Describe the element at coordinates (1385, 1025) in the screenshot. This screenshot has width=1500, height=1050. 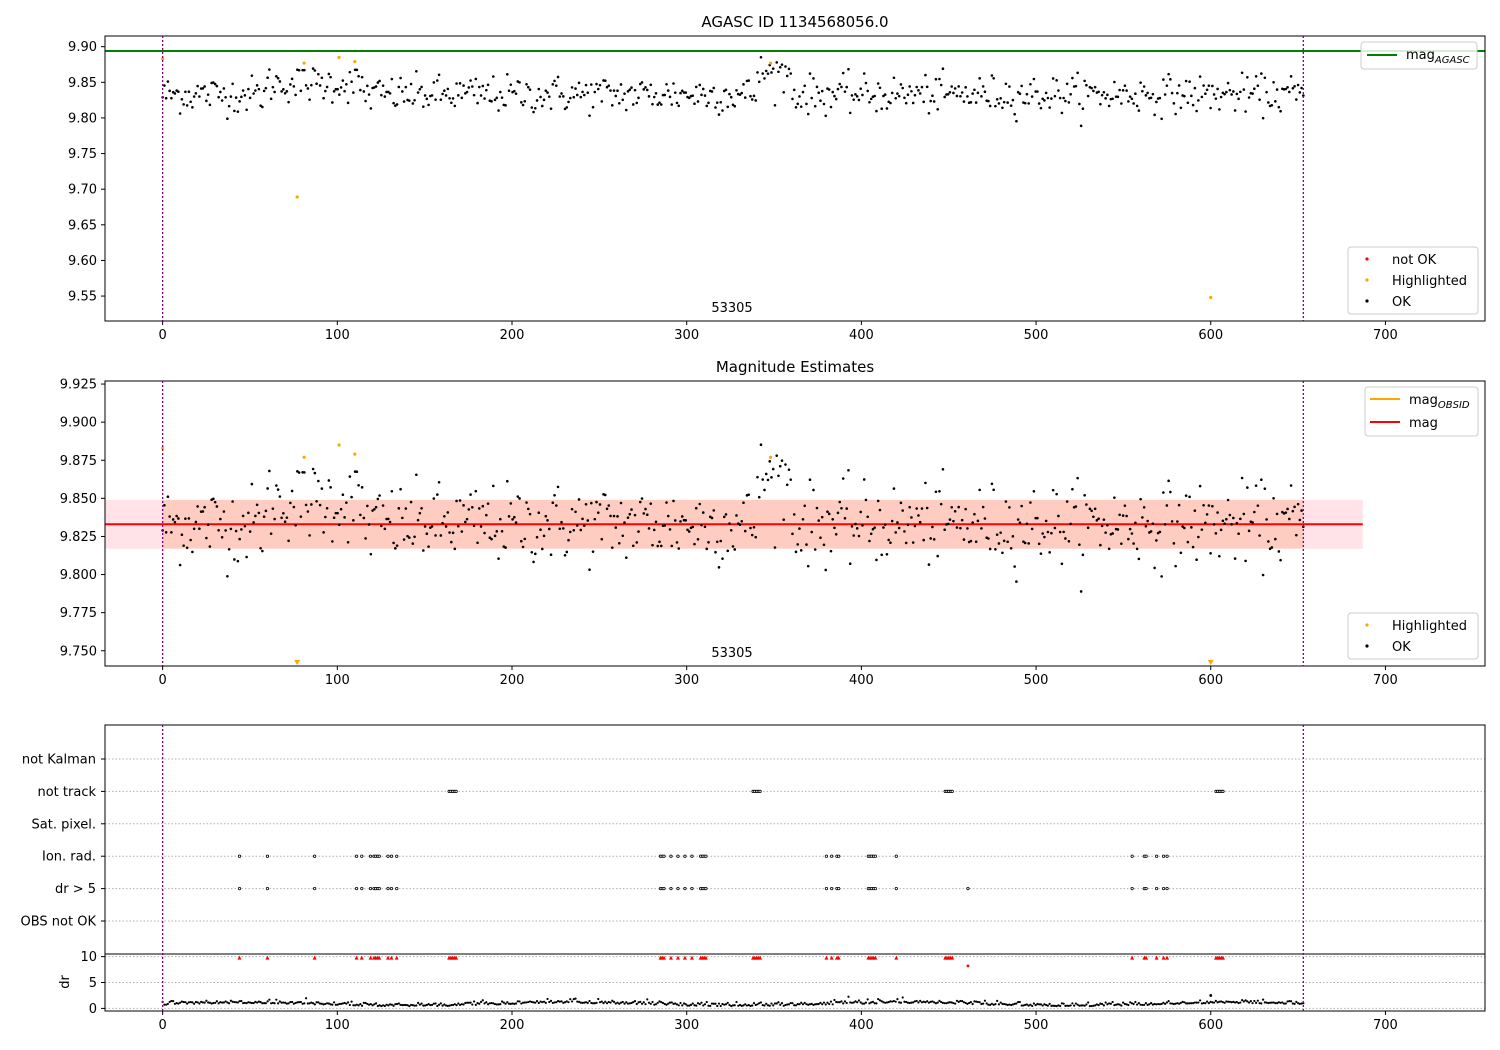
I see `p4-xtick-label-700: 700` at that location.